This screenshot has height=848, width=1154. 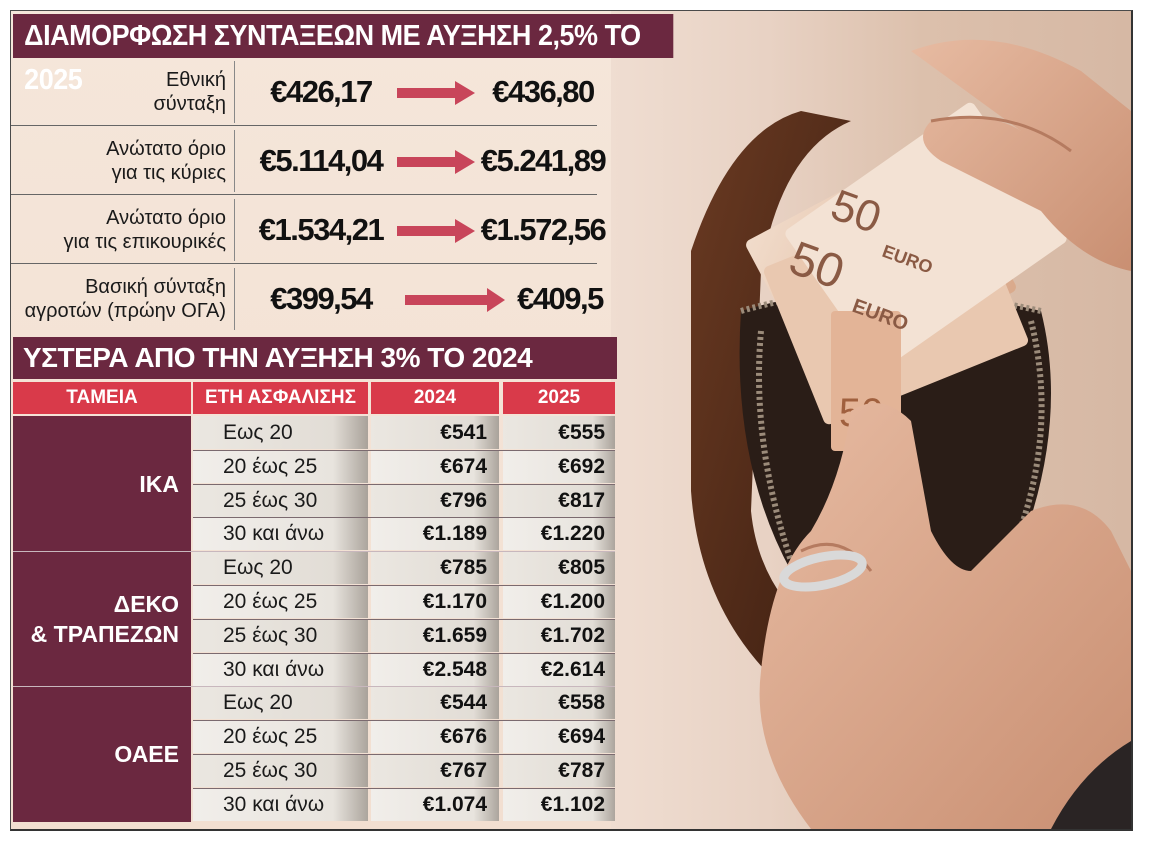 What do you see at coordinates (146, 603) in the screenshot?
I see `fund-name-line1: ΔΕΚΟ` at bounding box center [146, 603].